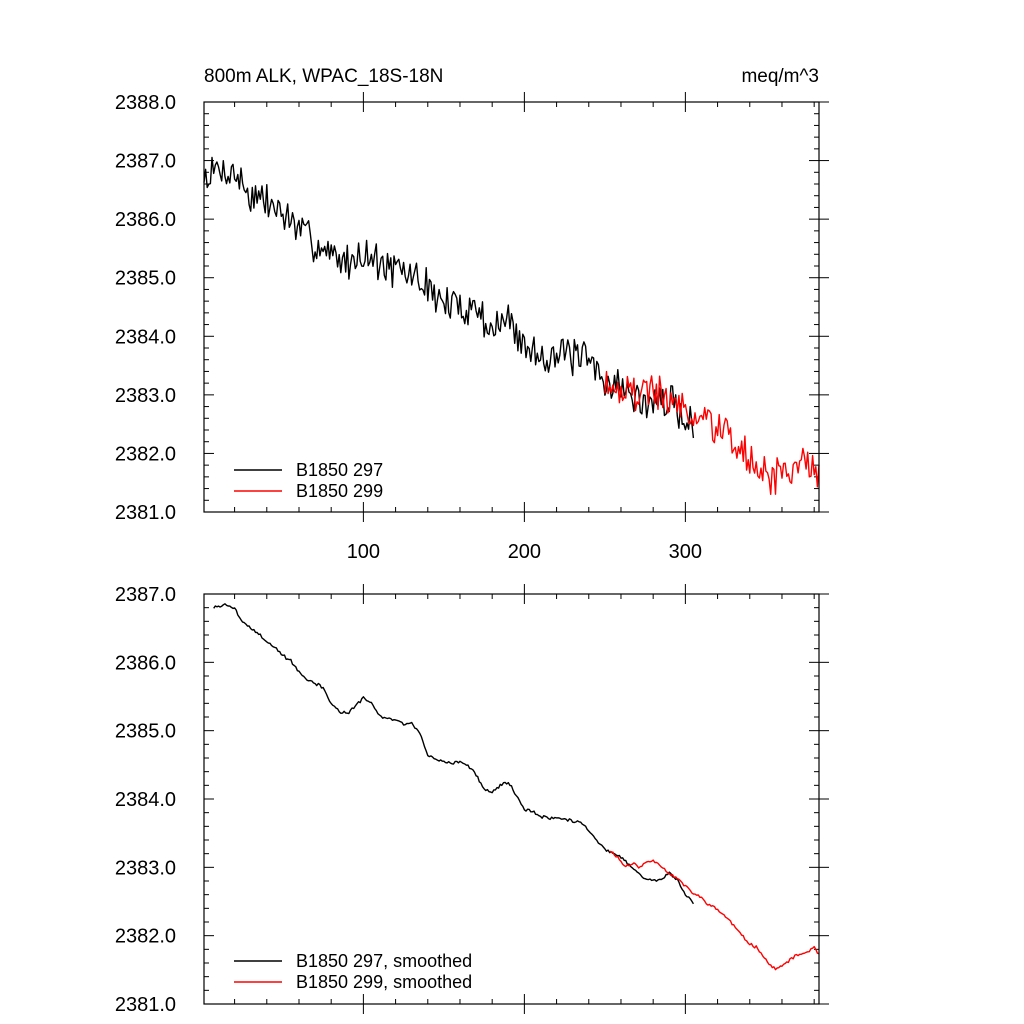  What do you see at coordinates (780, 76) in the screenshot?
I see `top-units: meq/m^3` at bounding box center [780, 76].